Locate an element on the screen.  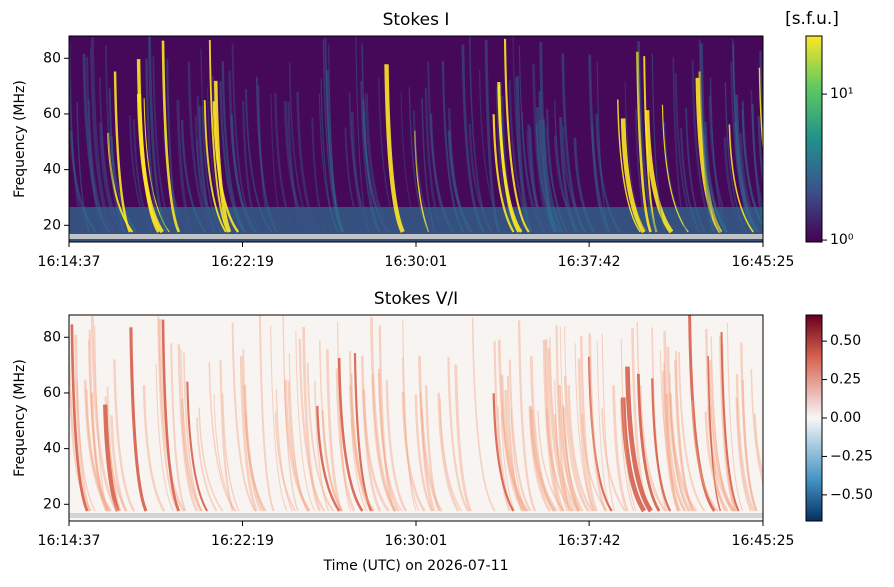
colorbar-tick-label: 0.50 is located at coordinates (845, 341).